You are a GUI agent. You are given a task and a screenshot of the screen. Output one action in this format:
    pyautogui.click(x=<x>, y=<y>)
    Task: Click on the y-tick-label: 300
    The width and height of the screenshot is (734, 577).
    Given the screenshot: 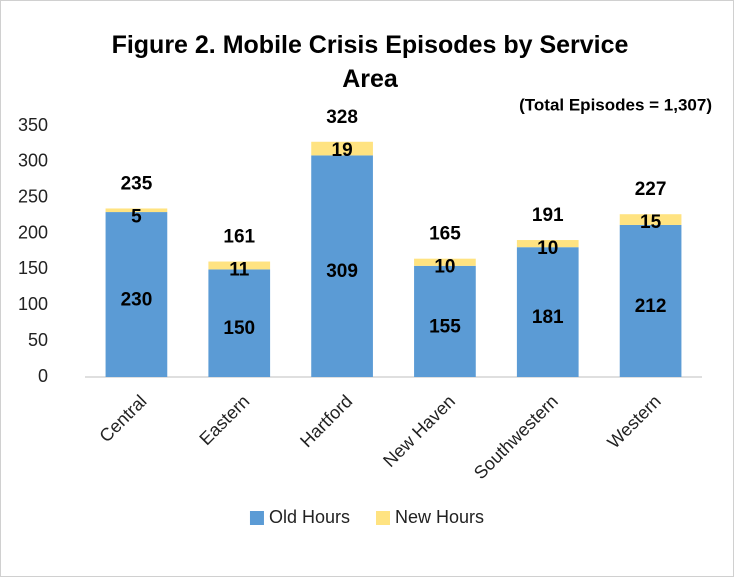 What is the action you would take?
    pyautogui.click(x=33, y=161)
    